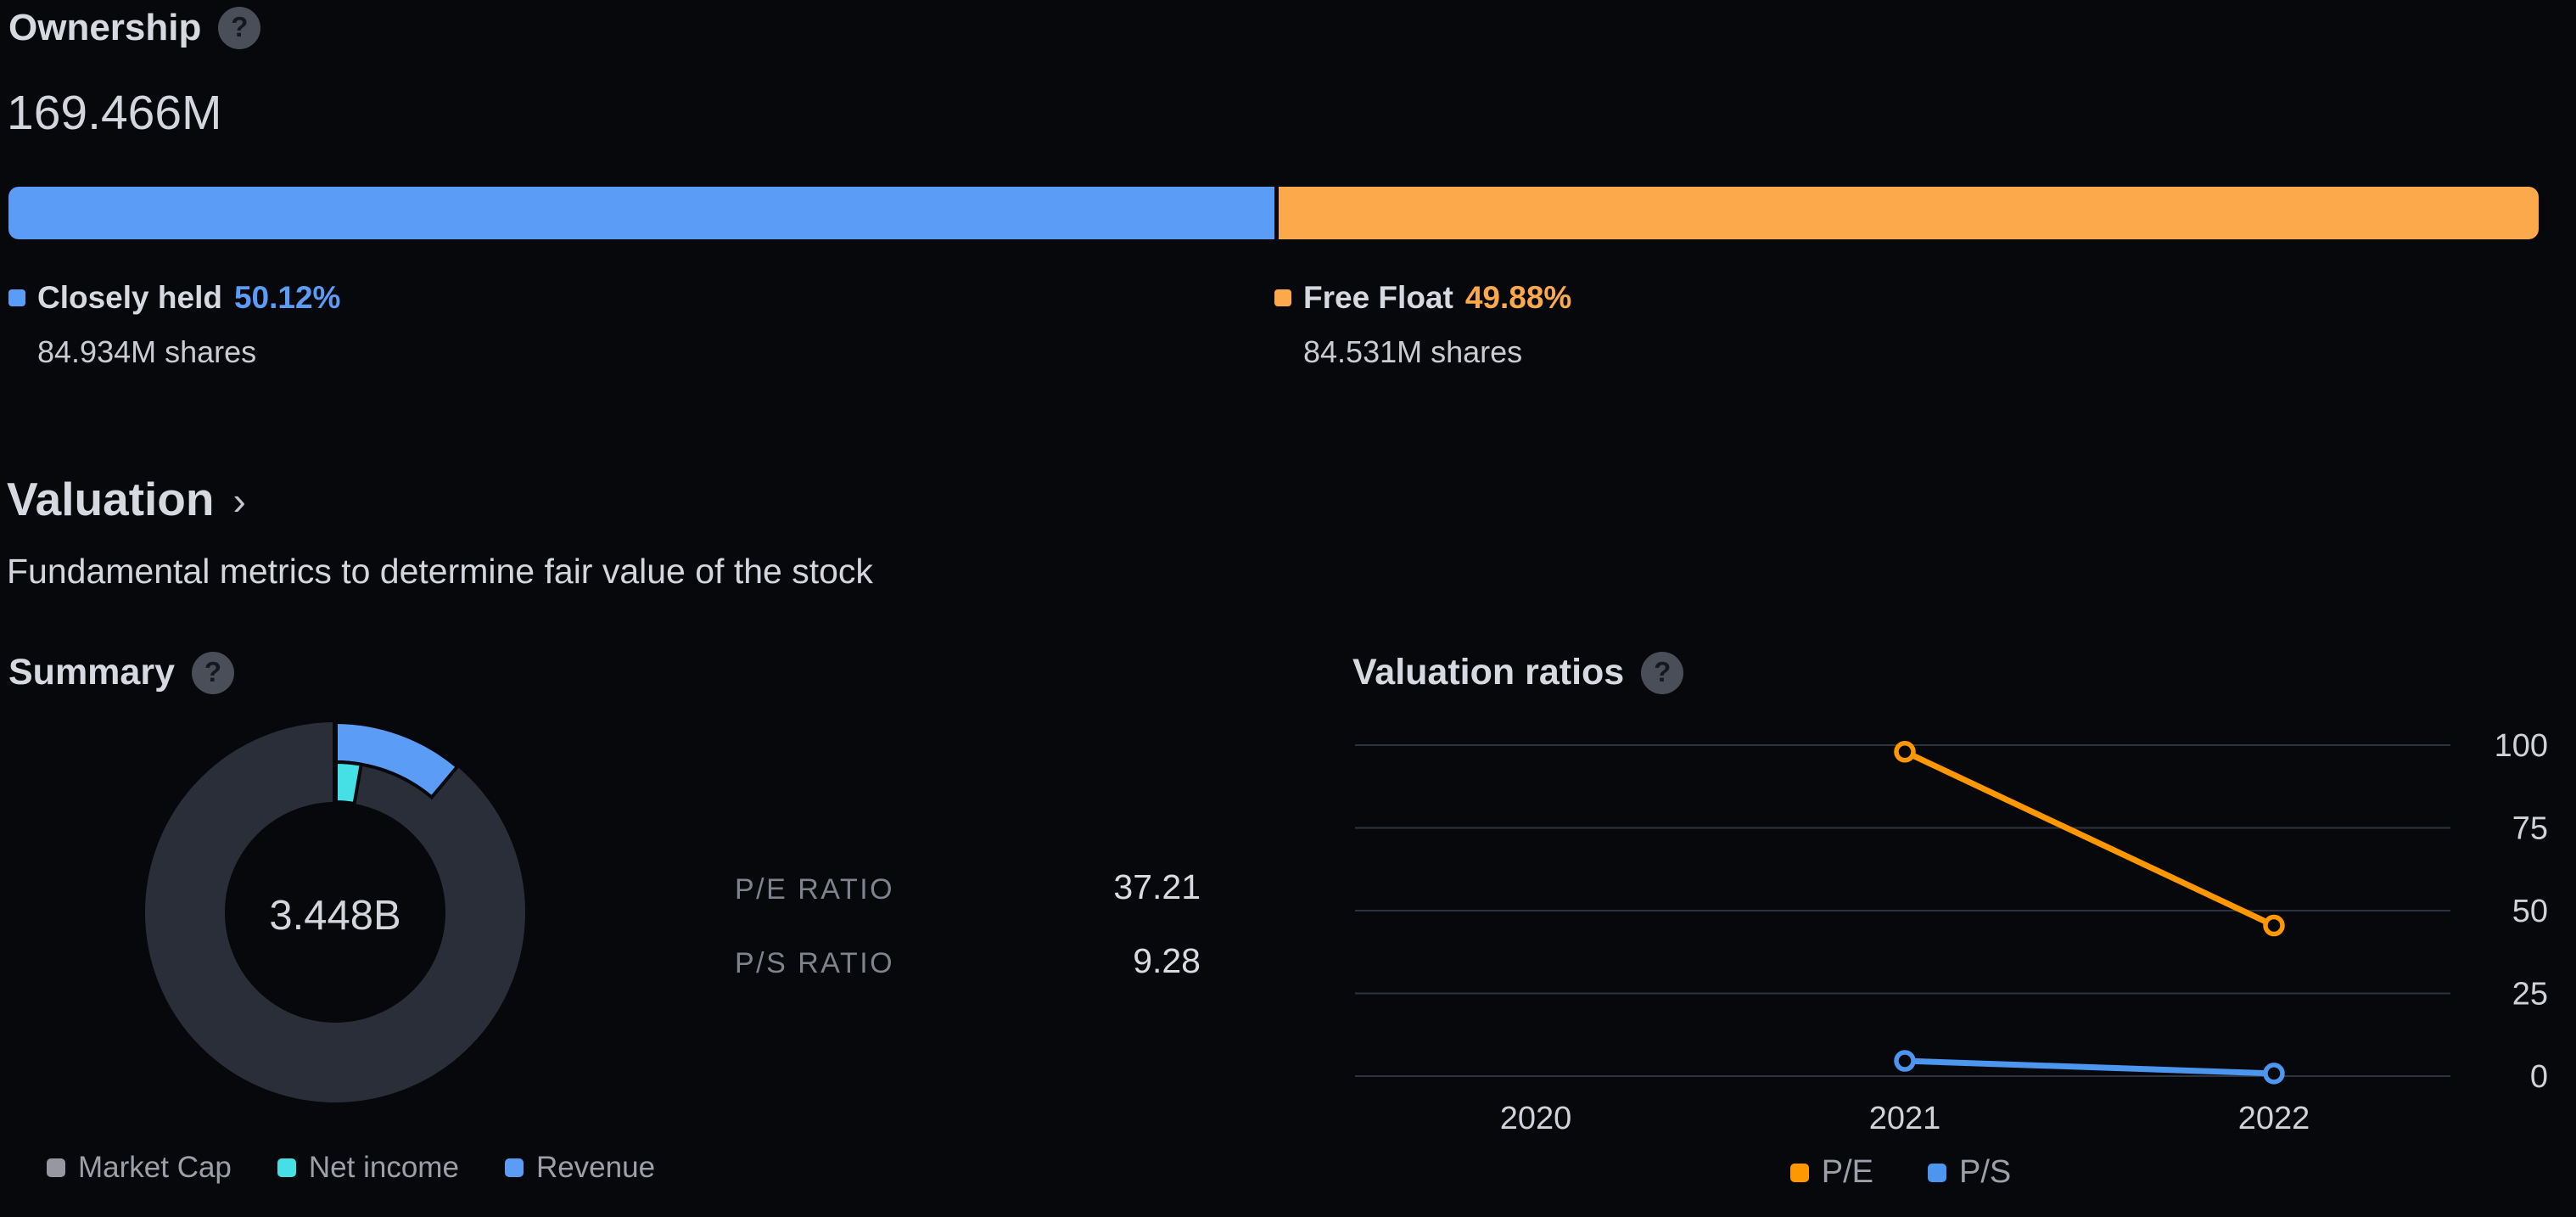 The width and height of the screenshot is (2576, 1217). What do you see at coordinates (16, 297) in the screenshot?
I see `closely-held-marker` at bounding box center [16, 297].